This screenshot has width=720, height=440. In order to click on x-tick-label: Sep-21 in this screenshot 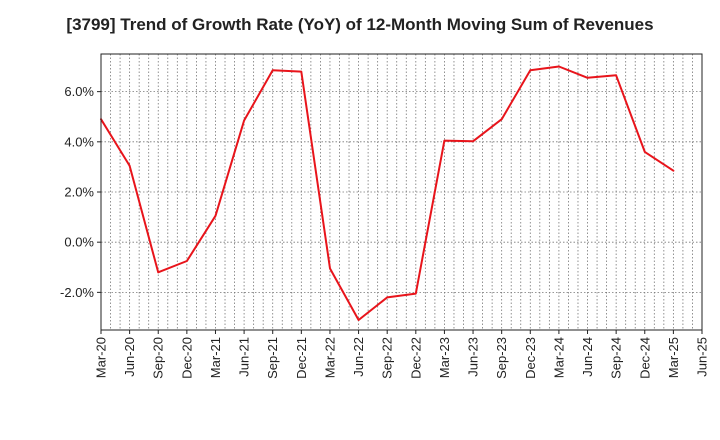, I will do `click(272, 358)`.